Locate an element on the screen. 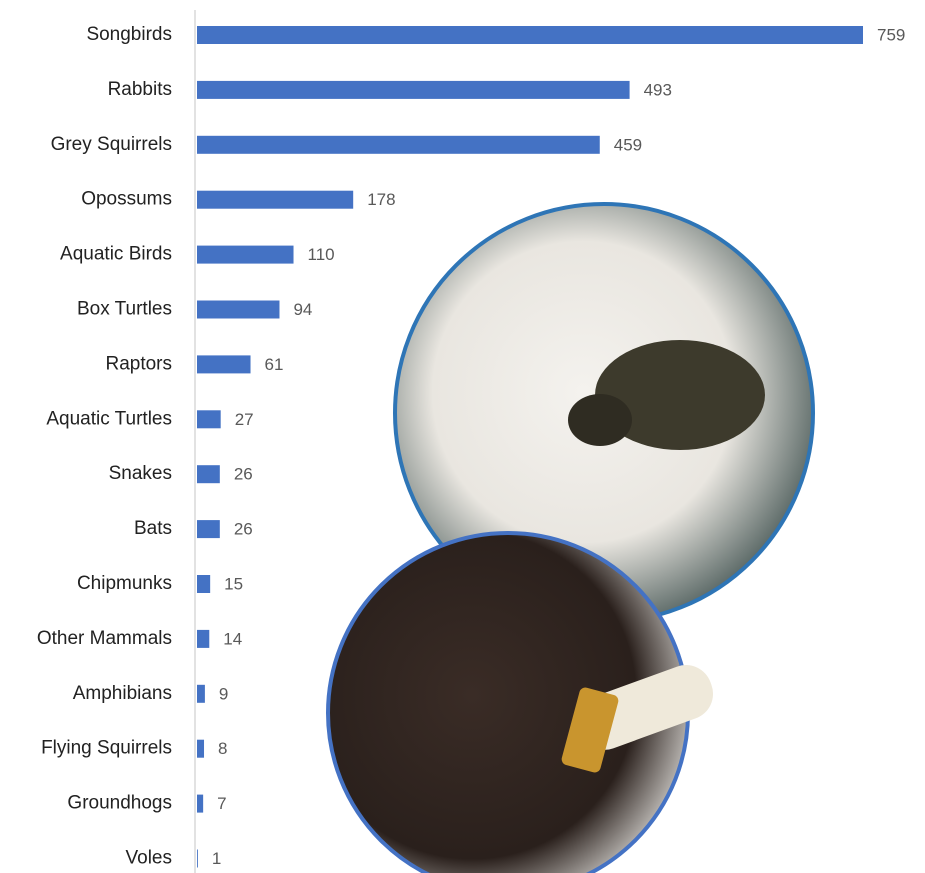 This screenshot has height=873, width=925. category-label: Snakes is located at coordinates (140, 473).